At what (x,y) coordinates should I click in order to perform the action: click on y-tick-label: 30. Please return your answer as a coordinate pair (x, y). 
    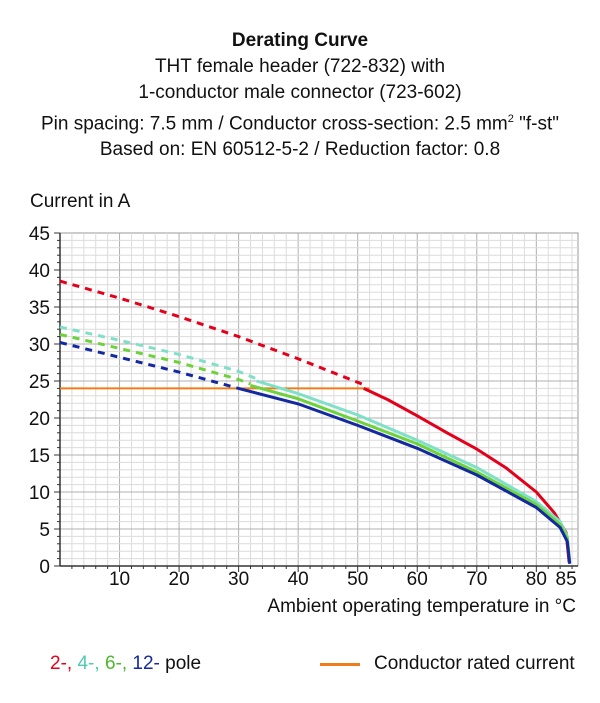
    Looking at the image, I should click on (39, 345).